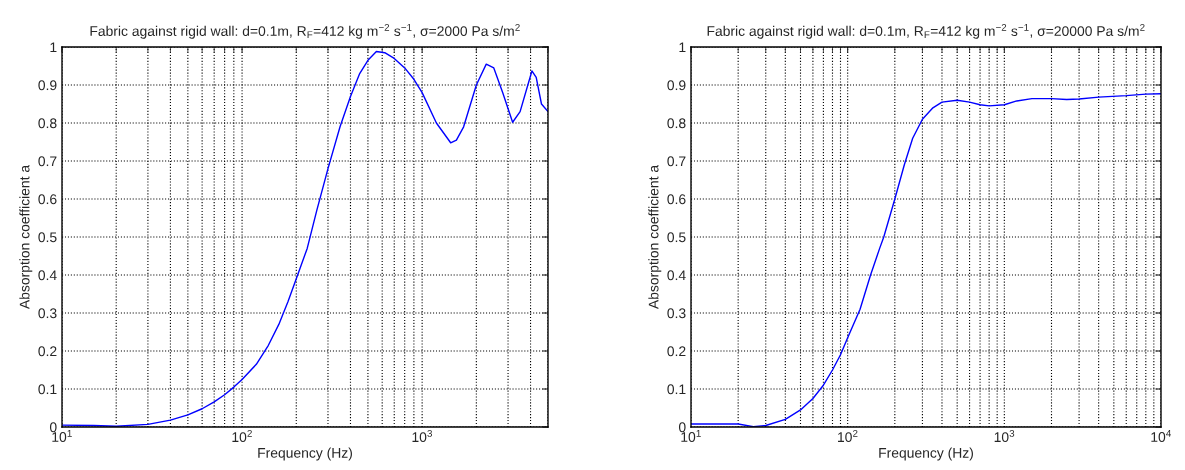  I want to click on chart-title: Fabric against rigid wall: d=0.1m, R$_{F}$=412 kg m$^{−2}$ s$^{−1}$, σ=2000 Pa s/m$^{2}$, so click(305, 31).